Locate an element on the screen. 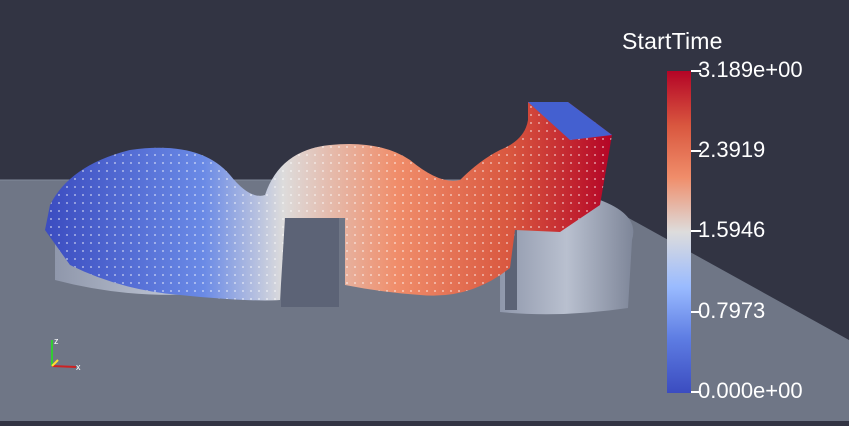  colorbar is located at coordinates (679, 232).